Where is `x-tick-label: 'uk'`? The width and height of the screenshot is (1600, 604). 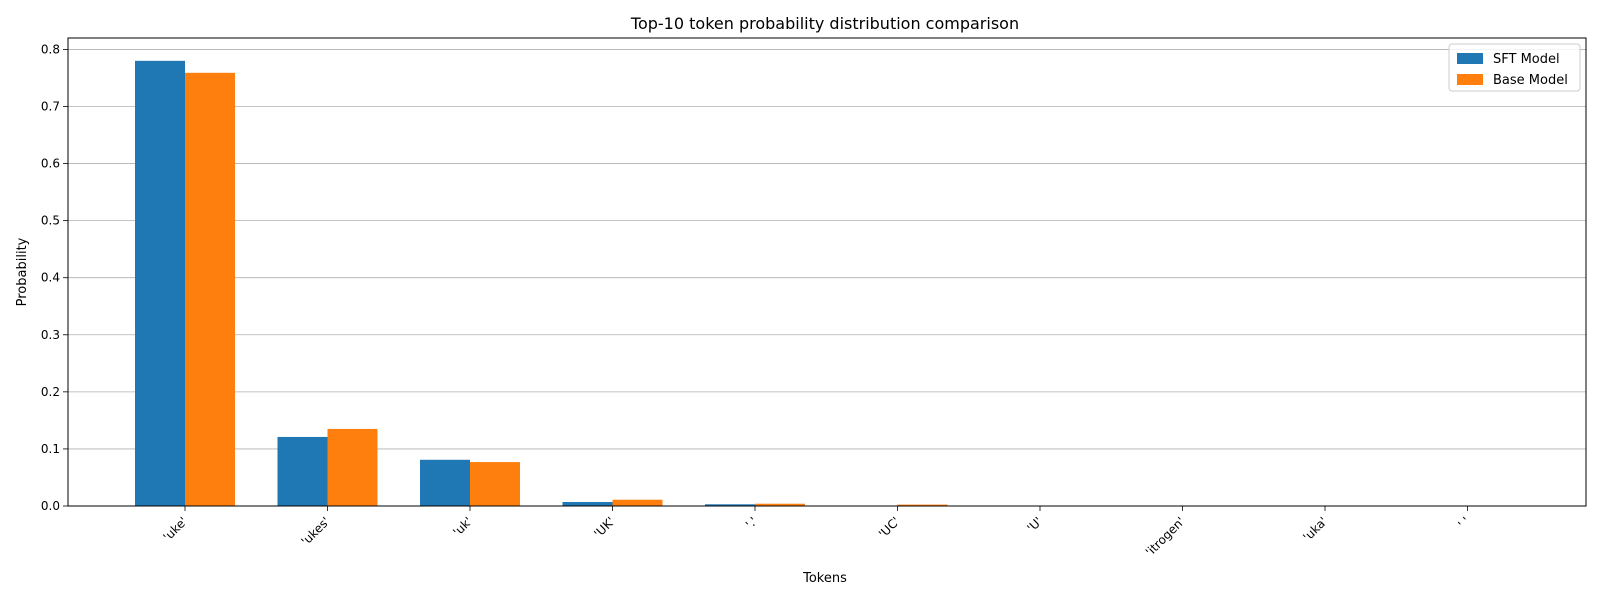 x-tick-label: 'uk' is located at coordinates (462, 526).